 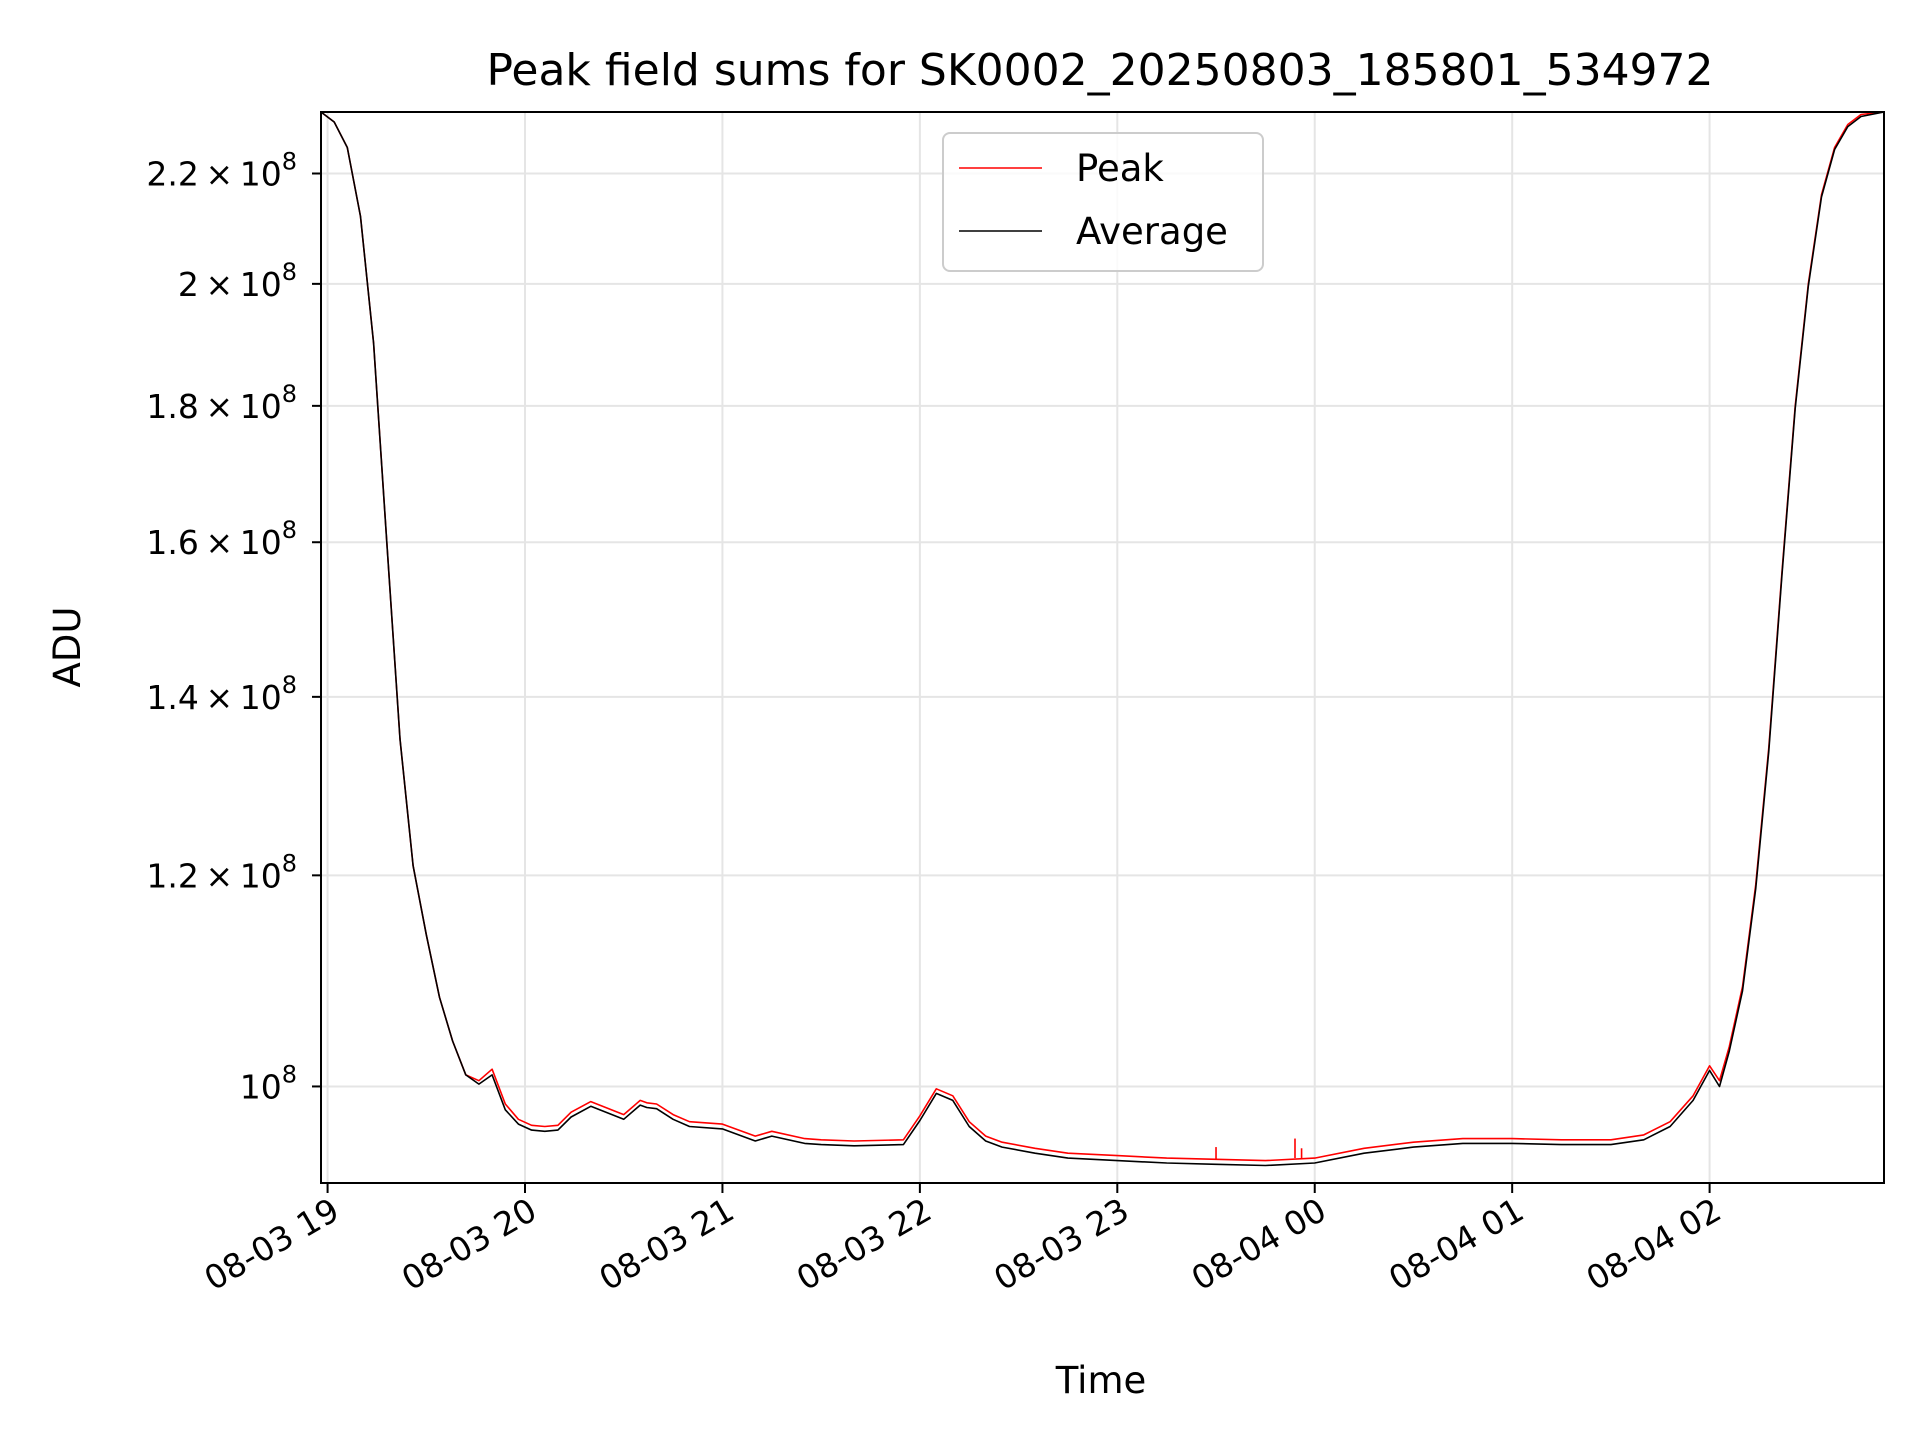 I want to click on legend-label-peak: Peak, so click(x=1120, y=168).